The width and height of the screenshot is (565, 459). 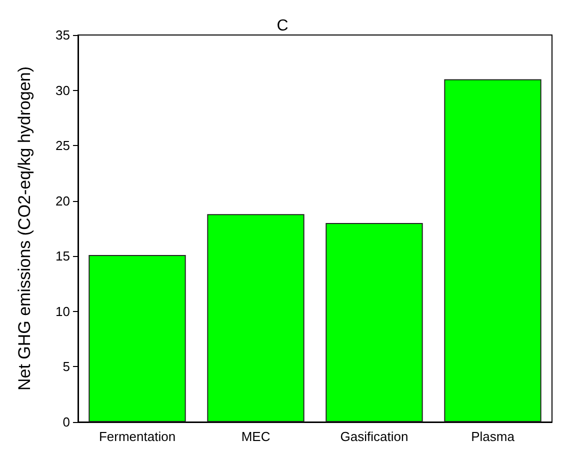 What do you see at coordinates (63, 35) in the screenshot?
I see `y-tick-label: 35` at bounding box center [63, 35].